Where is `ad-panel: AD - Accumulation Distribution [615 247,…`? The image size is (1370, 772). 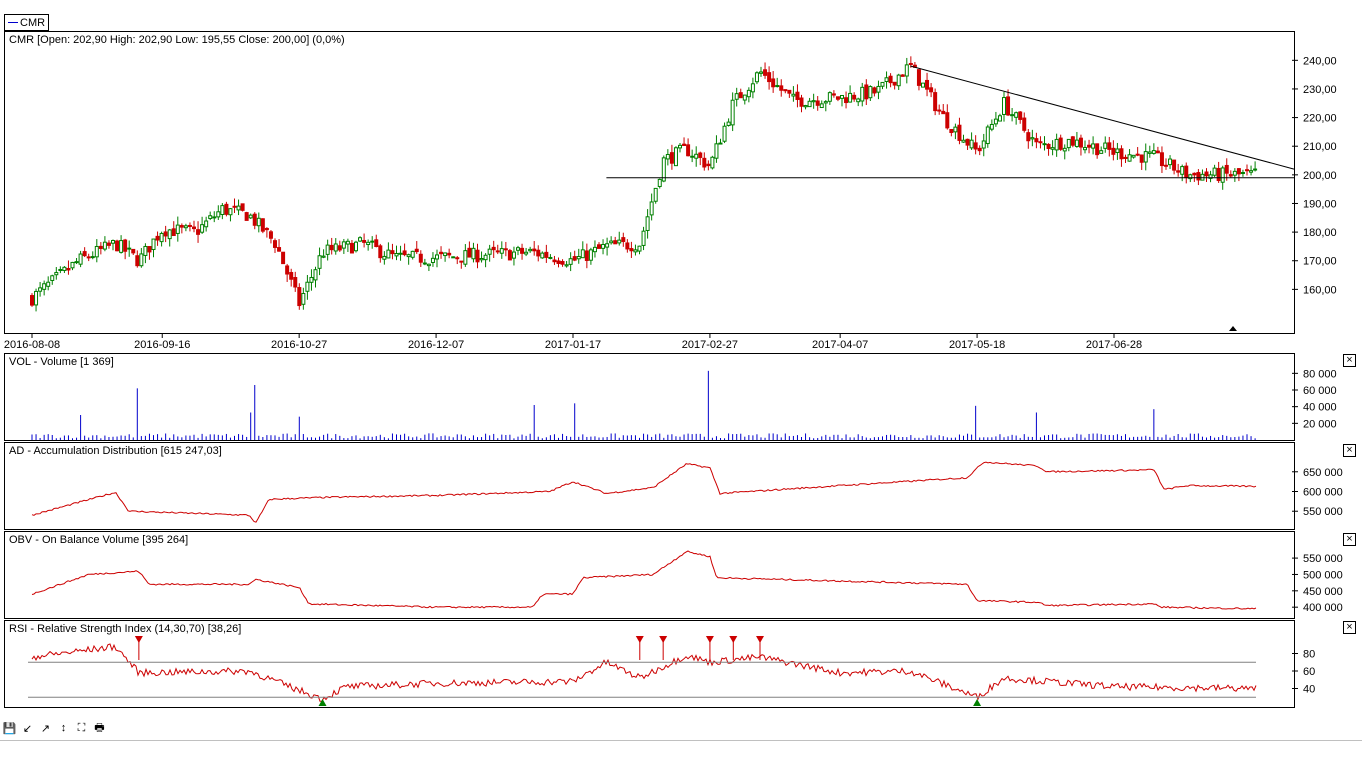
ad-panel: AD - Accumulation Distribution [615 247,… is located at coordinates (649, 486).